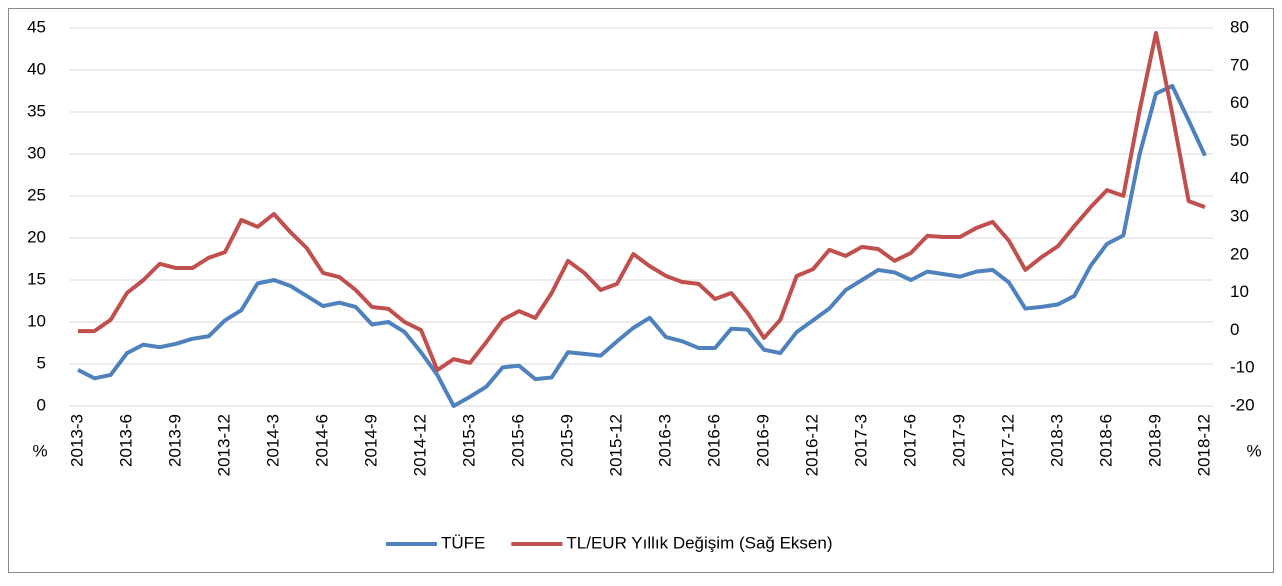 This screenshot has height=586, width=1282. I want to click on y2-tick-label: 60, so click(1239, 102).